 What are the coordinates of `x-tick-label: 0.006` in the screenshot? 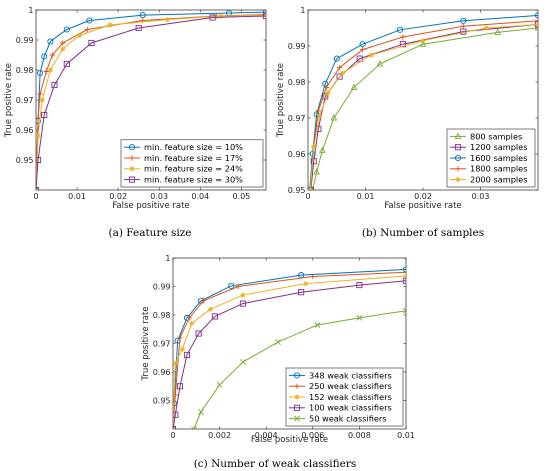 It's located at (312, 435).